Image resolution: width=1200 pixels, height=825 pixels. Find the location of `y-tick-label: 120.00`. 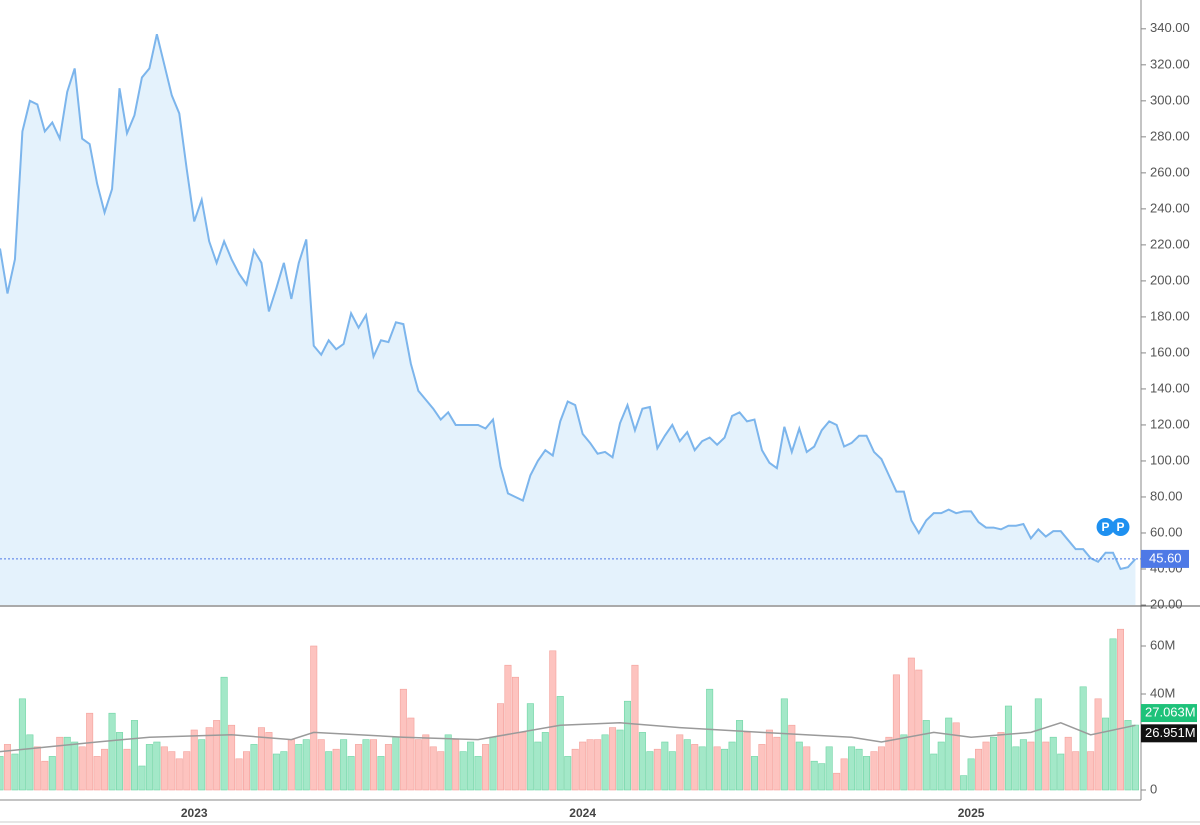

y-tick-label: 120.00 is located at coordinates (1170, 423).